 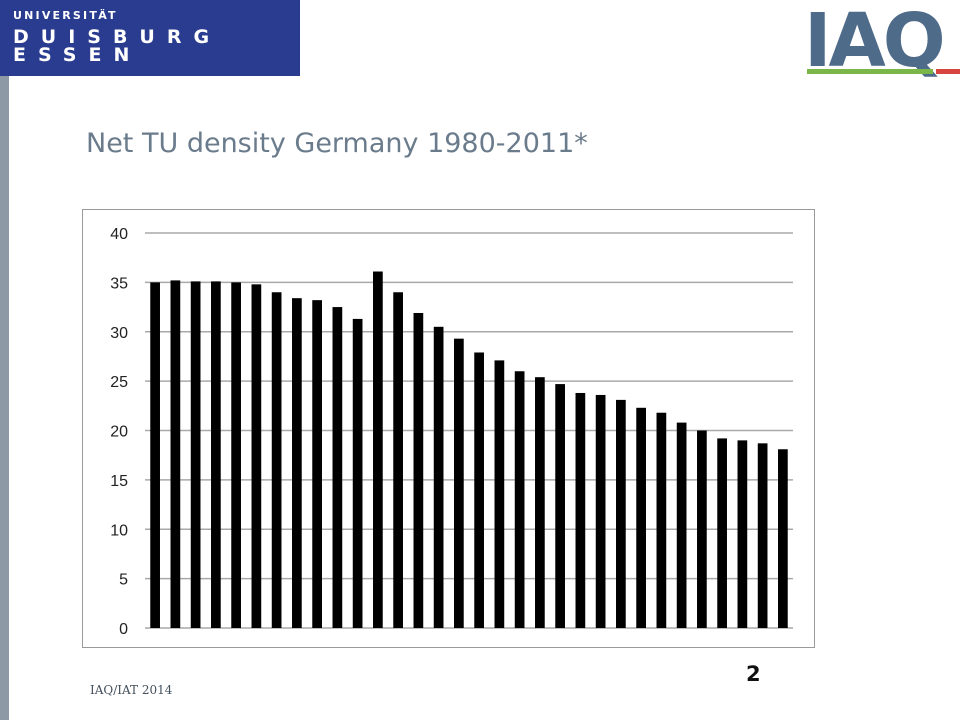 I want to click on y-tick-label: 10, so click(x=119, y=530).